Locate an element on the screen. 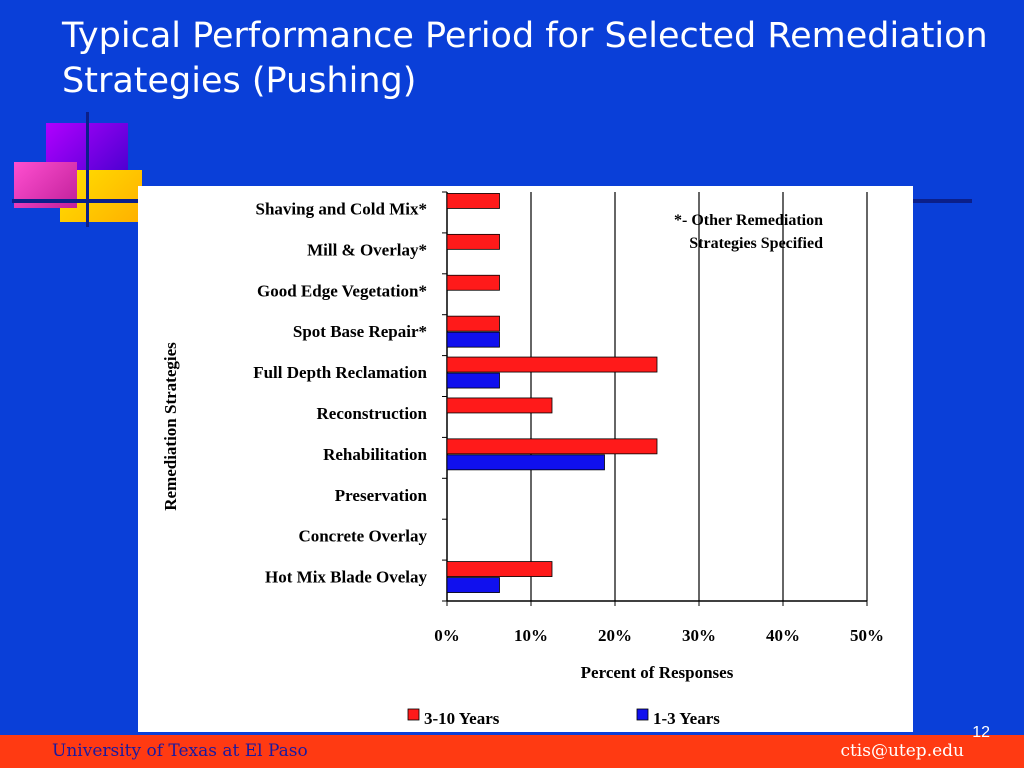 The height and width of the screenshot is (768, 1024). x-axis-title: Percent of Responses is located at coordinates (657, 672).